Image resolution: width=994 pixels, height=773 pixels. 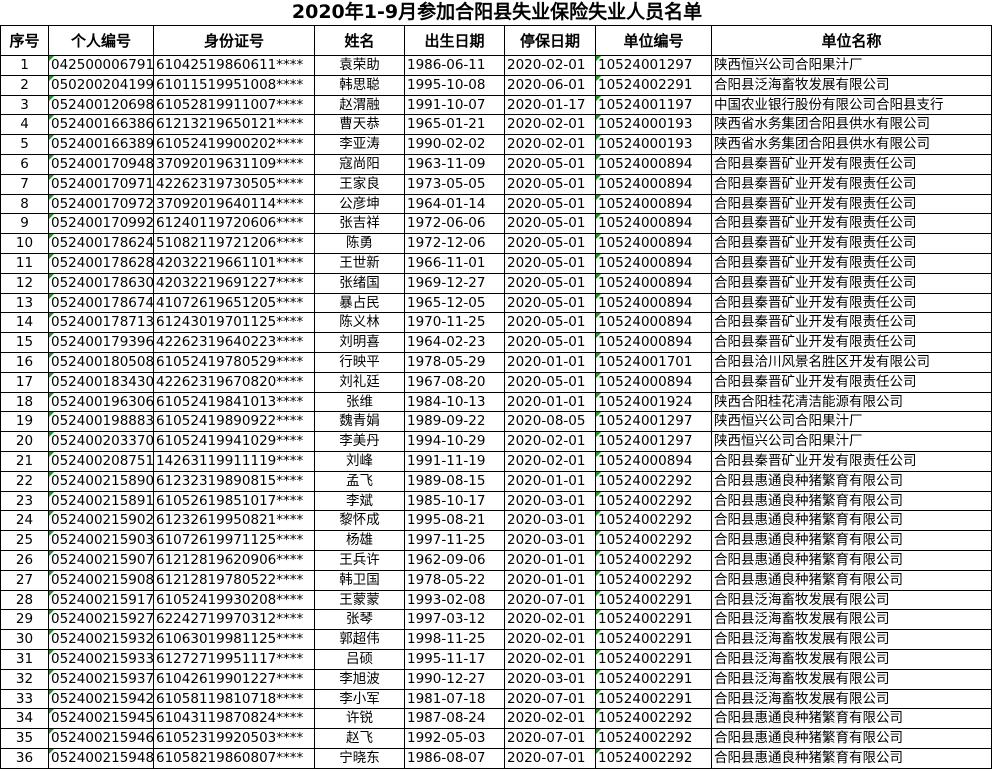 What do you see at coordinates (653, 105) in the screenshot?
I see `cell-unit-id: 10524001197` at bounding box center [653, 105].